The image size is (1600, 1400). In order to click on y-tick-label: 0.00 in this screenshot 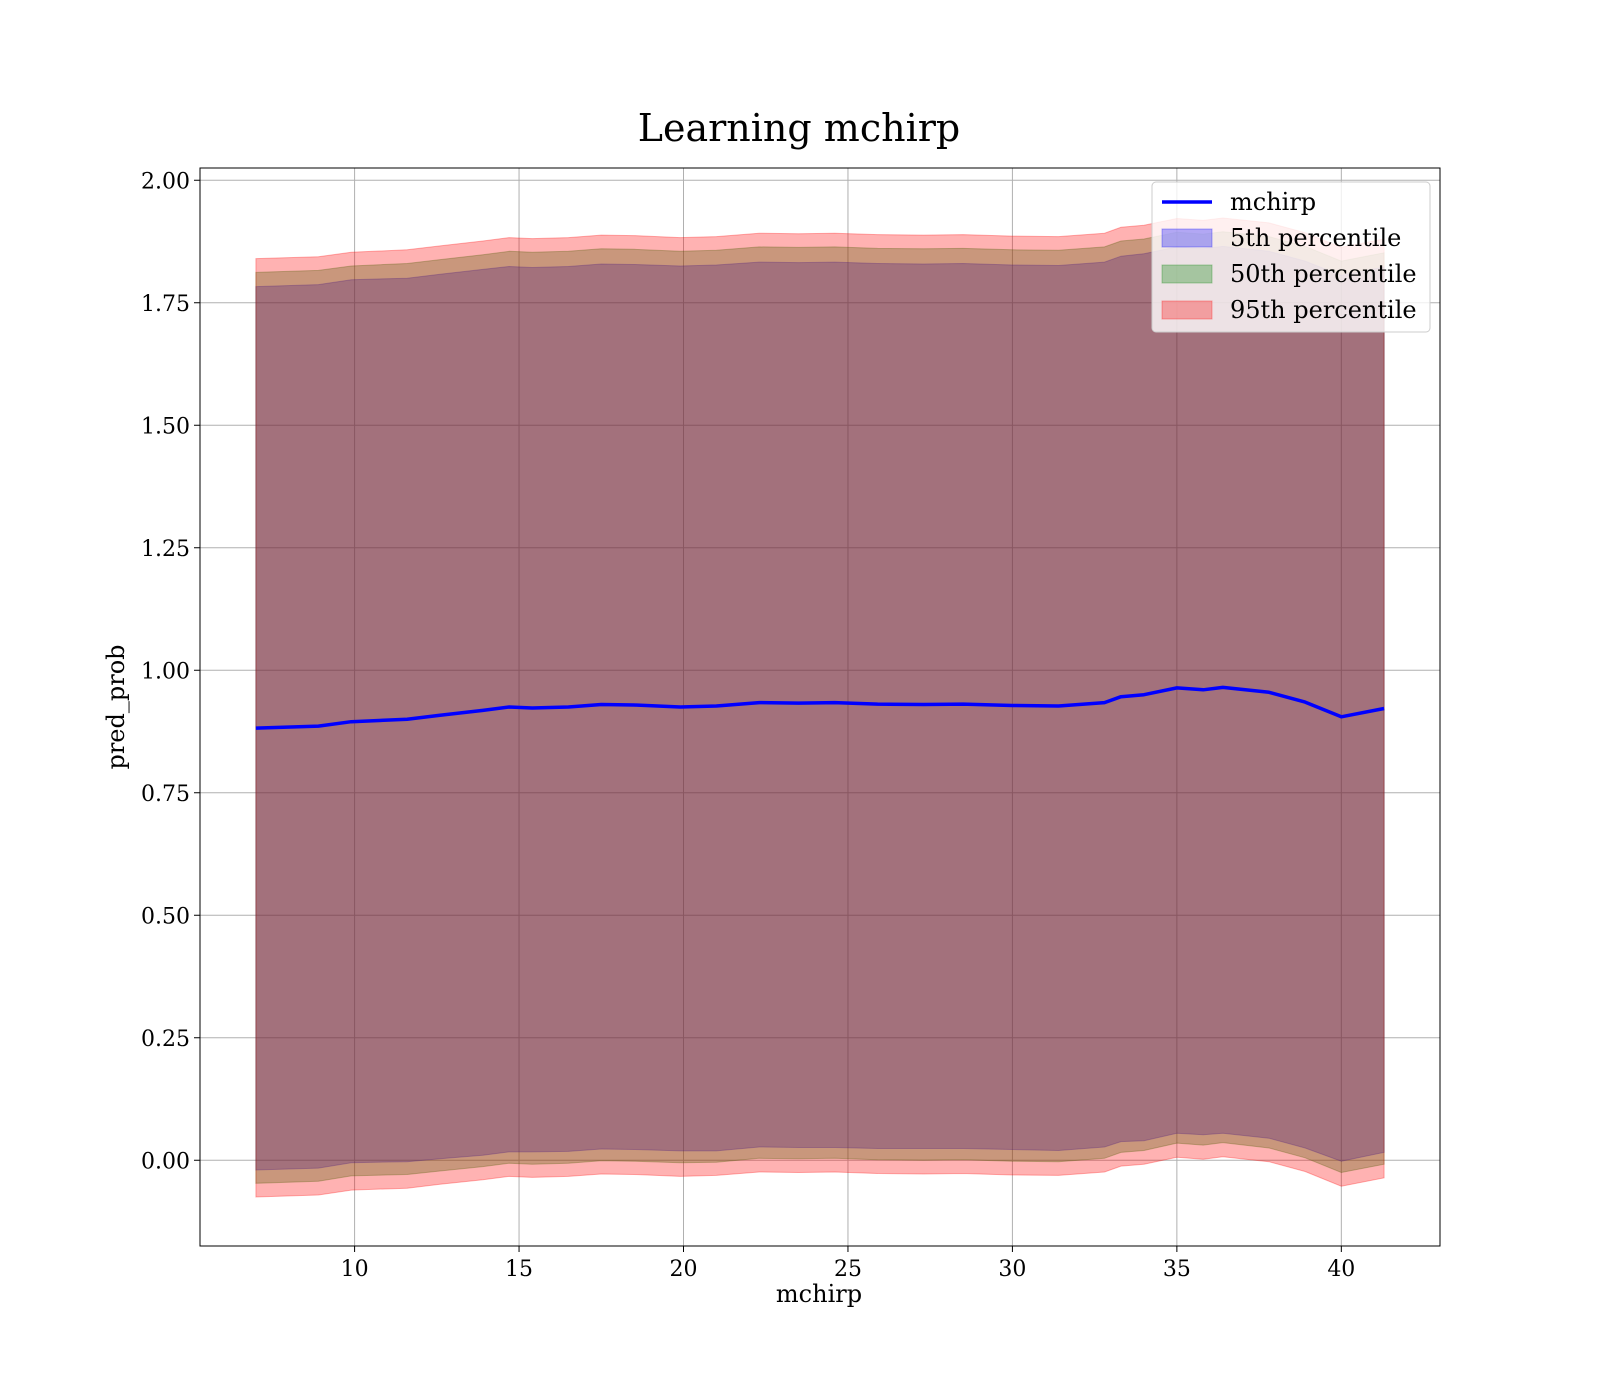, I will do `click(165, 1161)`.